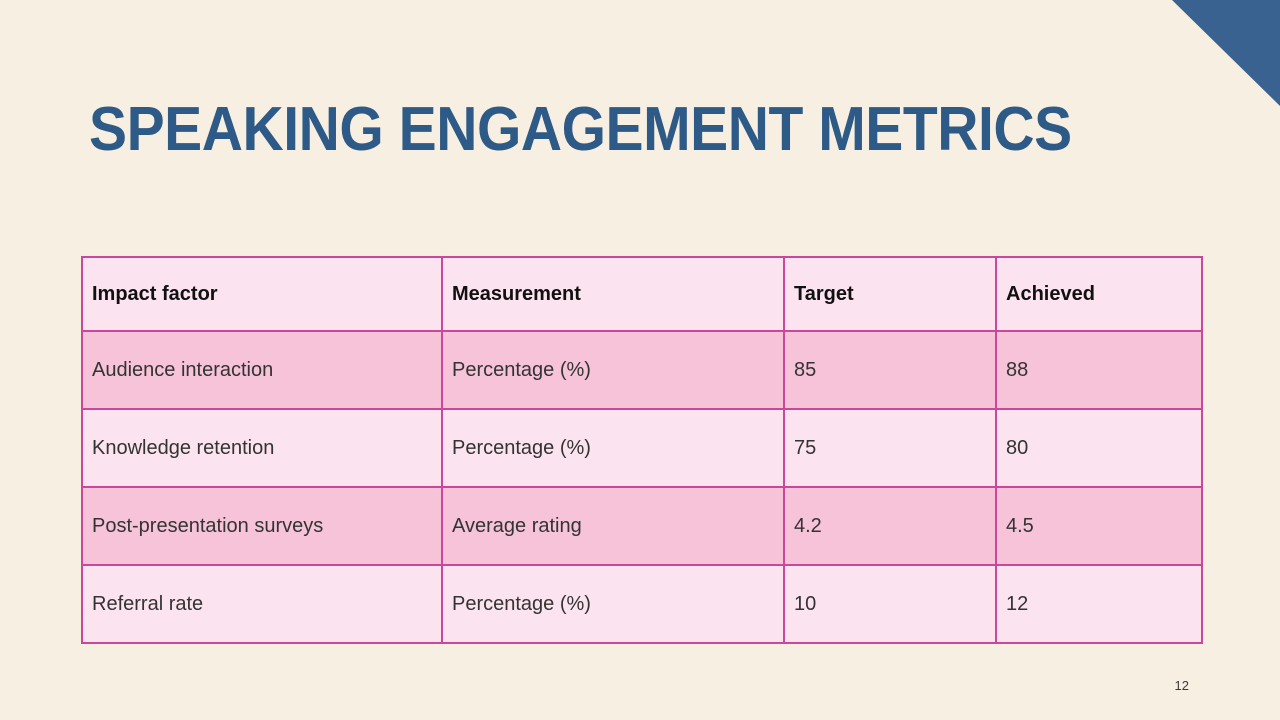  Describe the element at coordinates (1099, 526) in the screenshot. I see `cell-achieved: 4.5` at that location.